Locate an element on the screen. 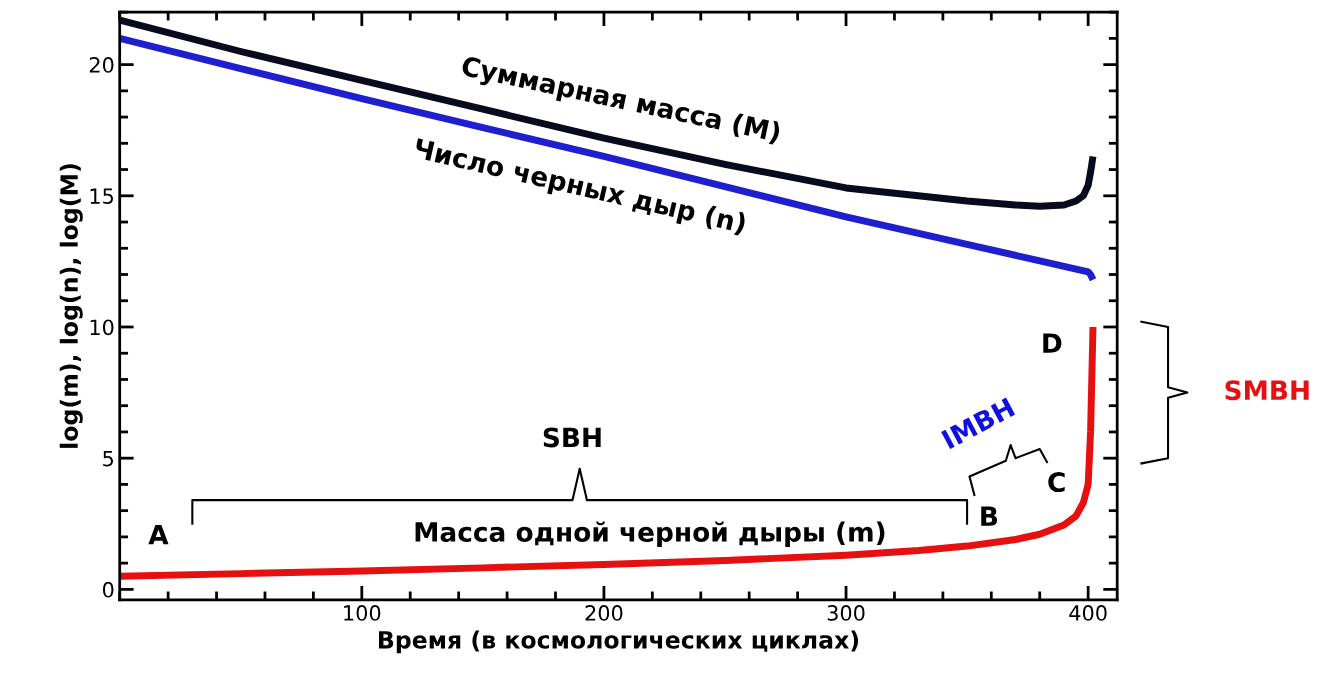  y-tick-label: 5 is located at coordinates (108, 458).